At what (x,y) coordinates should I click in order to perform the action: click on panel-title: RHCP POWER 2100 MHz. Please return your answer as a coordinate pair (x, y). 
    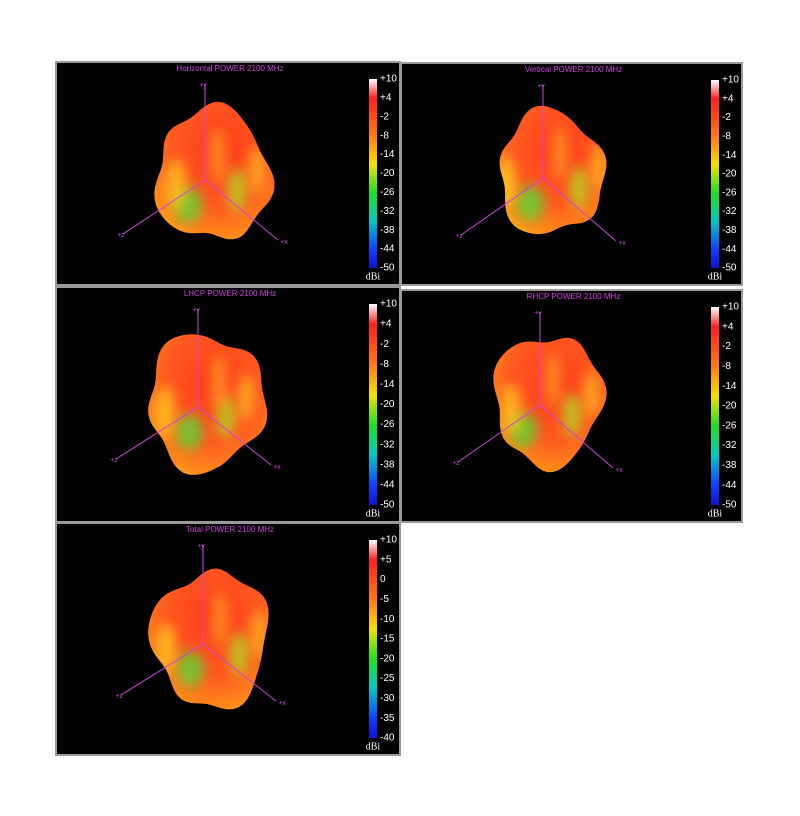
    Looking at the image, I should click on (574, 296).